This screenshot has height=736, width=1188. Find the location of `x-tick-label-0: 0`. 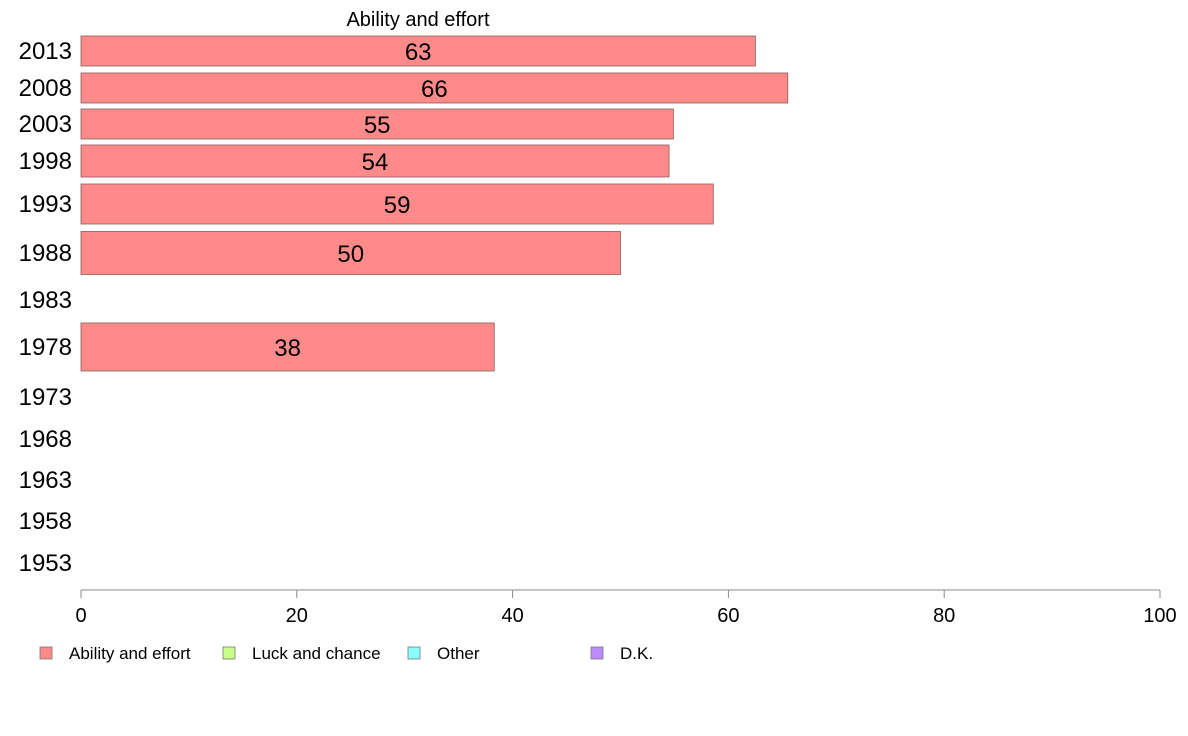

x-tick-label-0: 0 is located at coordinates (80, 616).